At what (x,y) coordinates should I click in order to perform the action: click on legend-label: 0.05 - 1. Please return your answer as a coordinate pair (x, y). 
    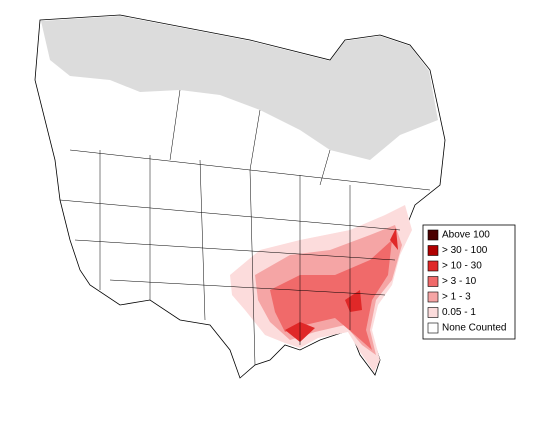
    Looking at the image, I should click on (459, 312).